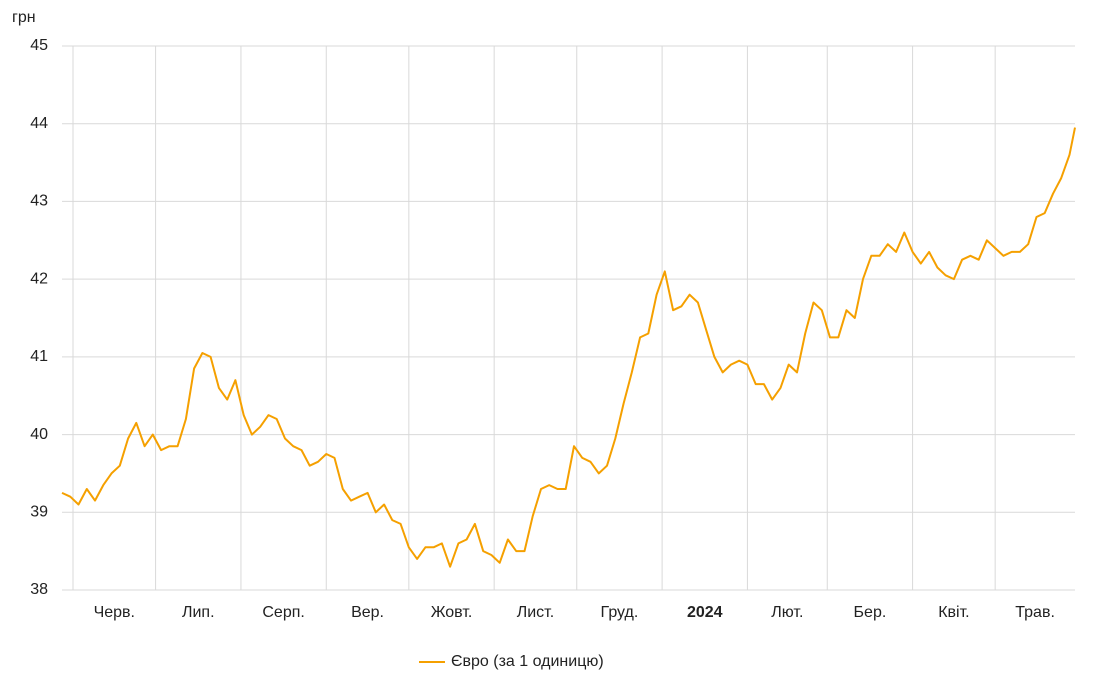 The width and height of the screenshot is (1105, 684). Describe the element at coordinates (367, 612) in the screenshot. I see `x-tick-label: Вер.` at that location.